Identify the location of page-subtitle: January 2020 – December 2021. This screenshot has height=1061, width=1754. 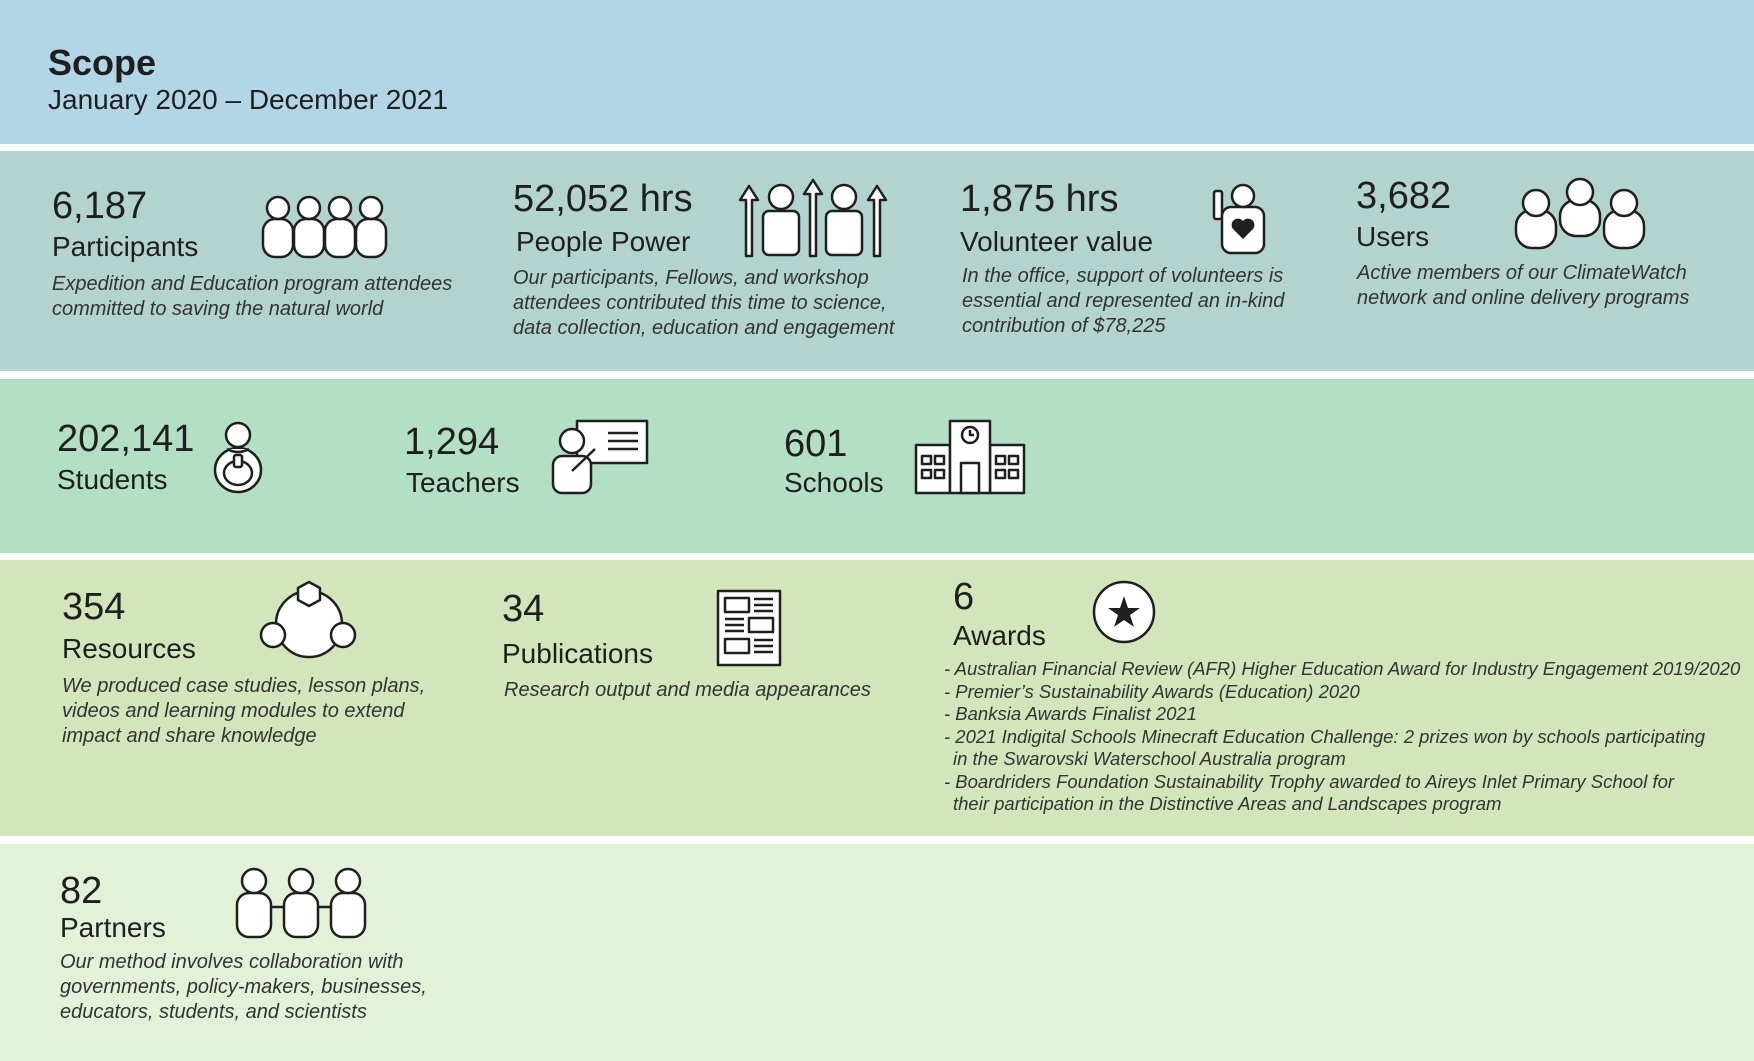
(248, 99).